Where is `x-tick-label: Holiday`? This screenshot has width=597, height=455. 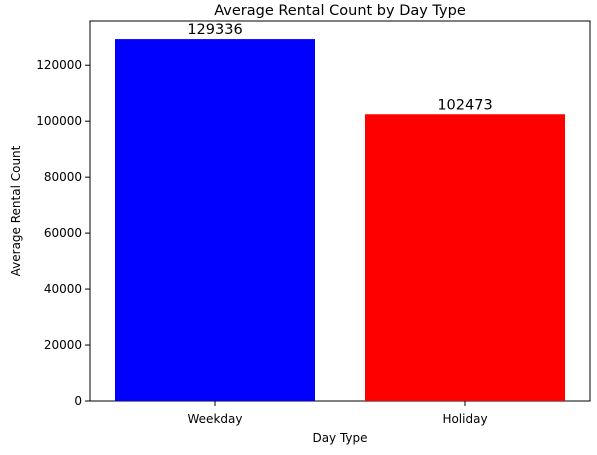 x-tick-label: Holiday is located at coordinates (464, 419).